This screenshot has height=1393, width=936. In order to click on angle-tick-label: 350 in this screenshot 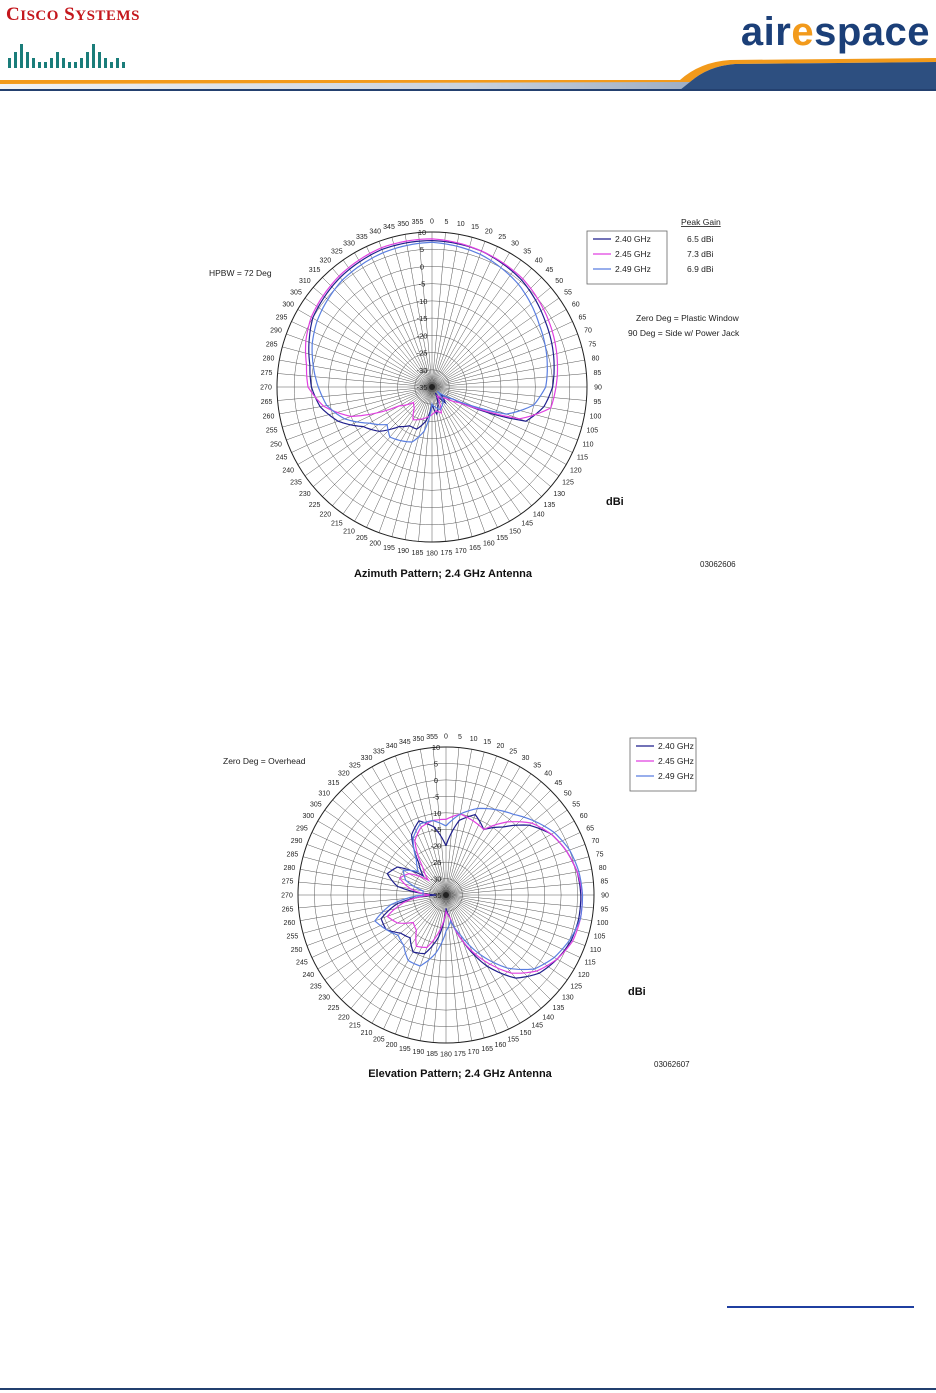, I will do `click(403, 224)`.